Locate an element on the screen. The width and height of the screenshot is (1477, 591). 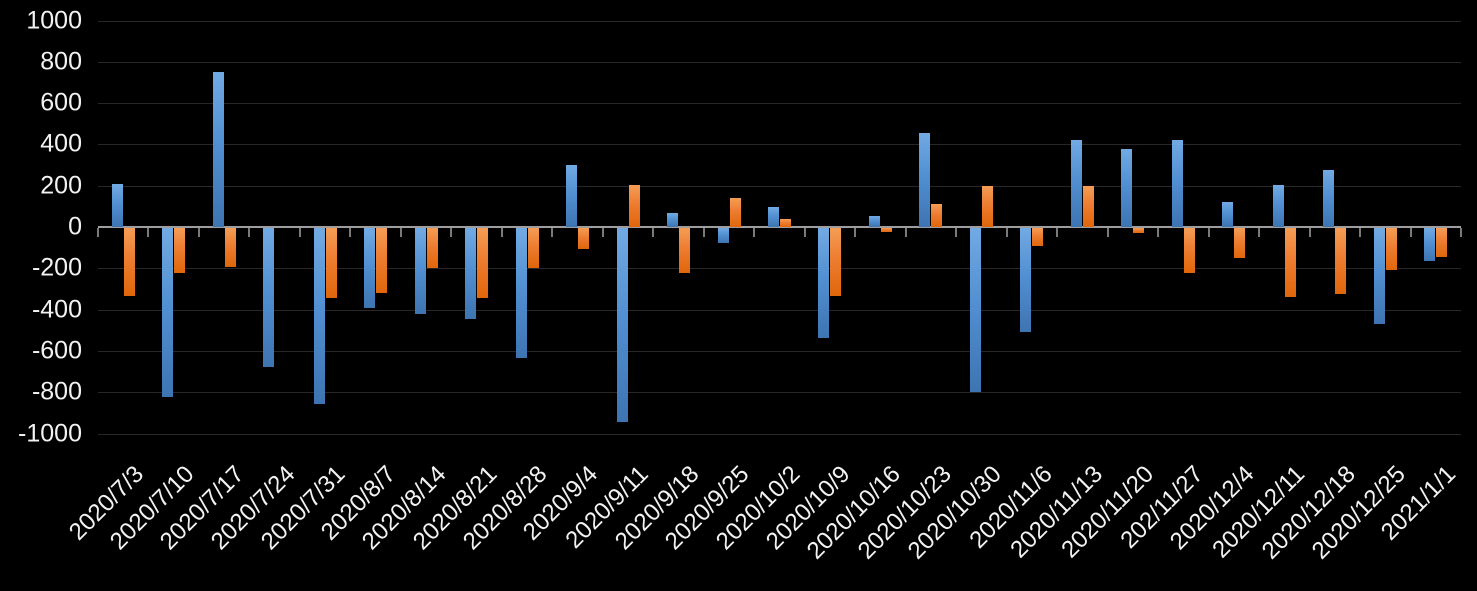
y-axis-label: -1000 is located at coordinates (50, 433).